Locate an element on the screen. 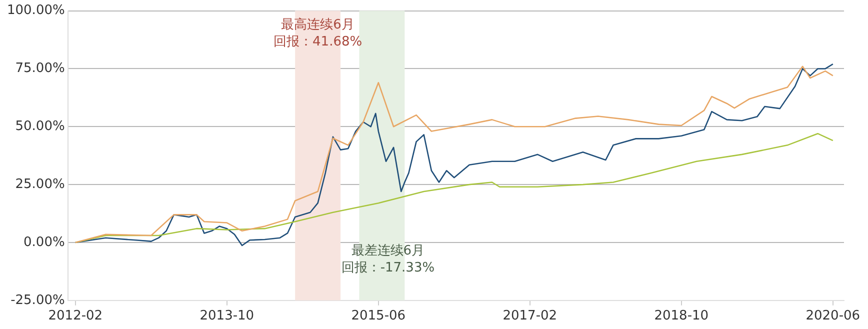 This screenshot has width=868, height=329. y-tick-label: -25.00% is located at coordinates (37, 300).